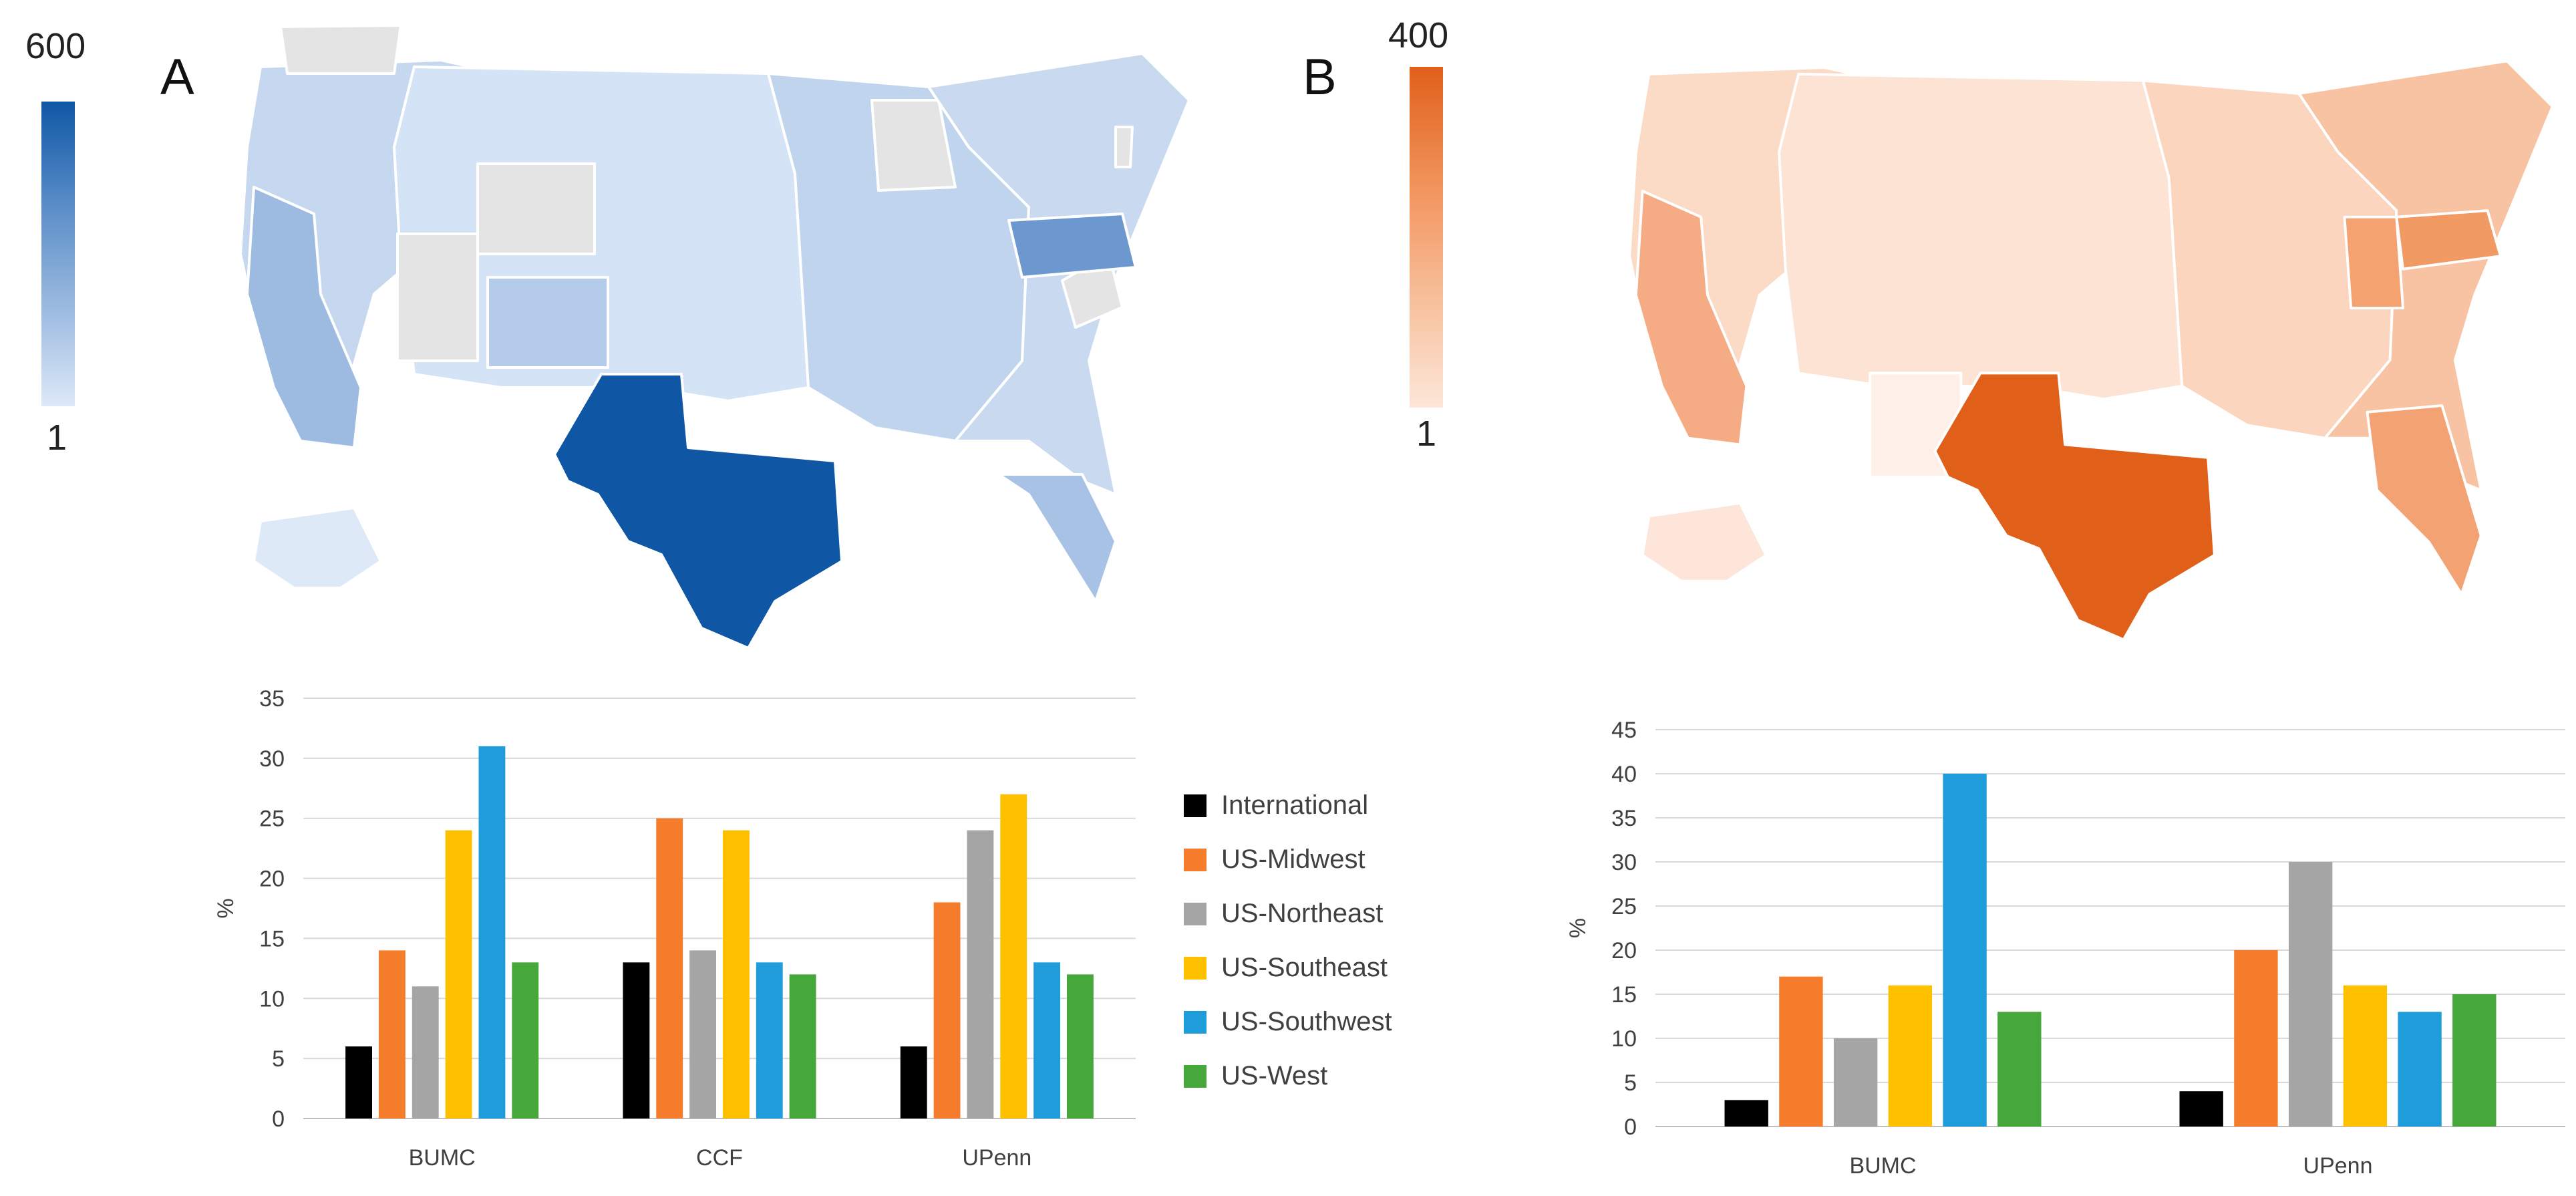 The width and height of the screenshot is (2576, 1196). What do you see at coordinates (2074, 506) in the screenshot?
I see `map-b-texas` at bounding box center [2074, 506].